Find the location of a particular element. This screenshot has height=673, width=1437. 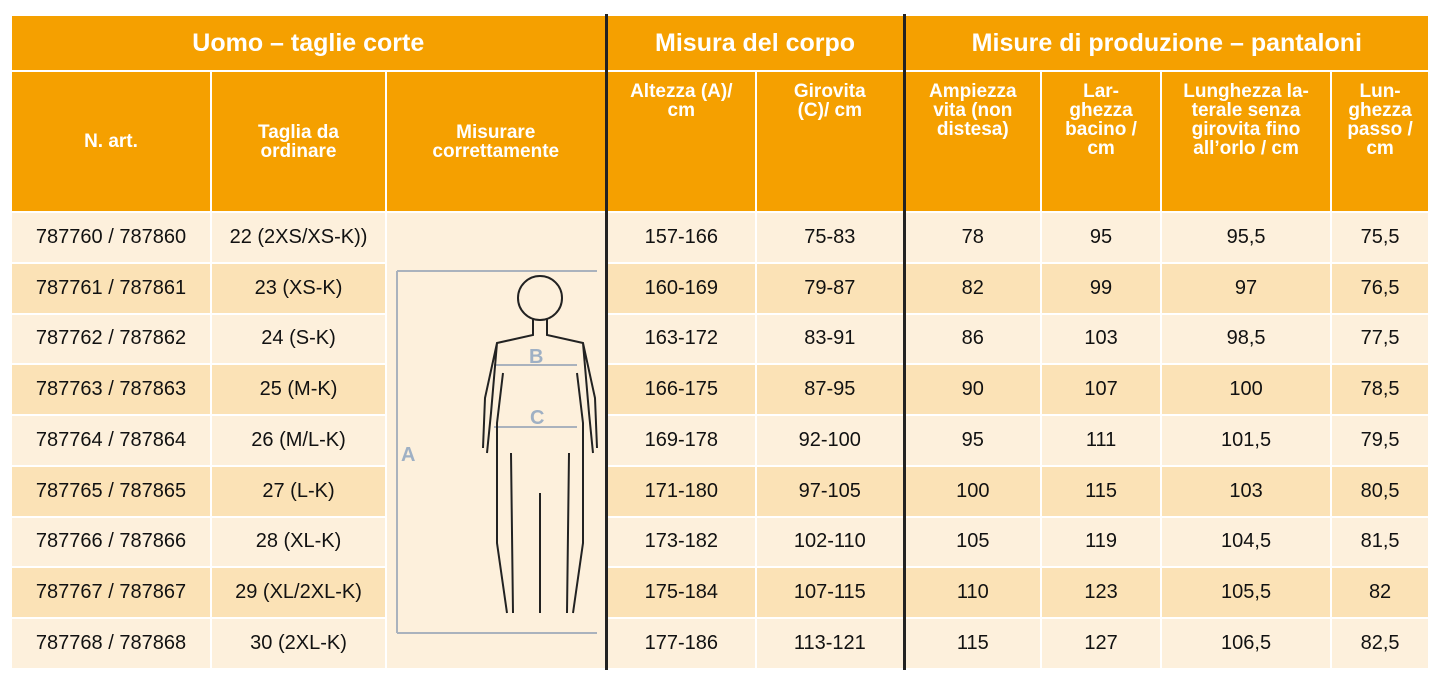

table-cell: 23 (XS-K) is located at coordinates (298, 288).